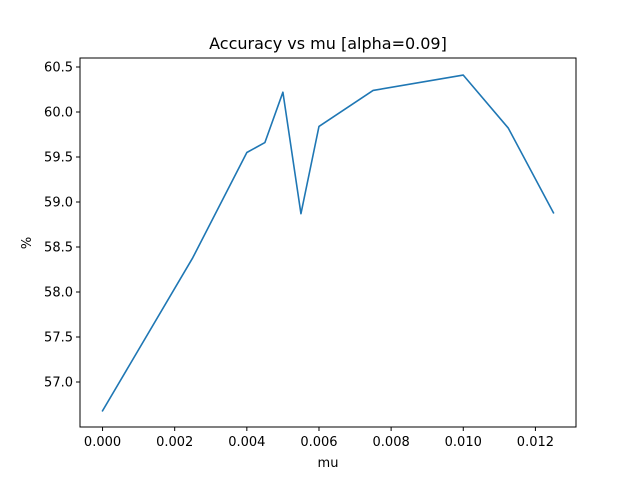 The height and width of the screenshot is (480, 640). I want to click on y-tick-label: 57.0, so click(58, 383).